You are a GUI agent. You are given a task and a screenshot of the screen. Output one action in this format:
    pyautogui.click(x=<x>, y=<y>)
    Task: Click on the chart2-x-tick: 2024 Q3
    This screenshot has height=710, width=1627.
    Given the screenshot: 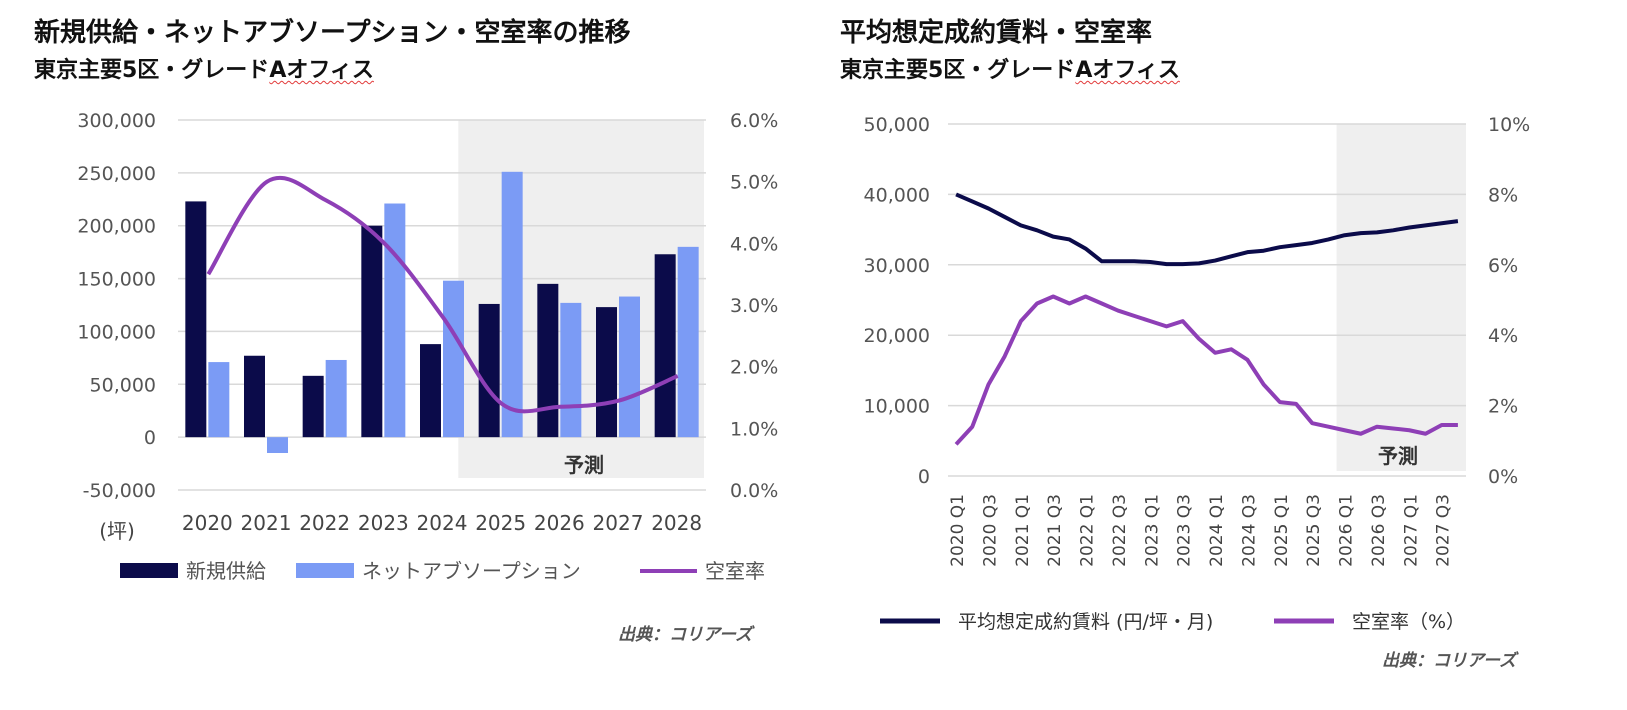 What is the action you would take?
    pyautogui.click(x=1249, y=530)
    